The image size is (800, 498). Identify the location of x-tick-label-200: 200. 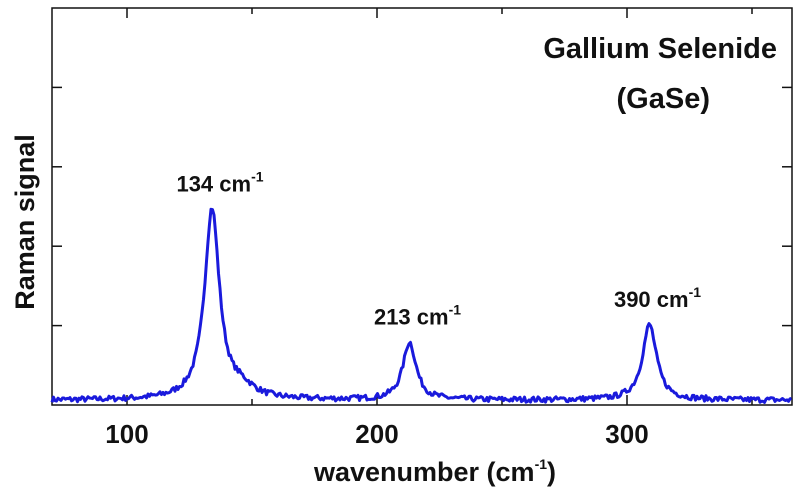
(376, 434).